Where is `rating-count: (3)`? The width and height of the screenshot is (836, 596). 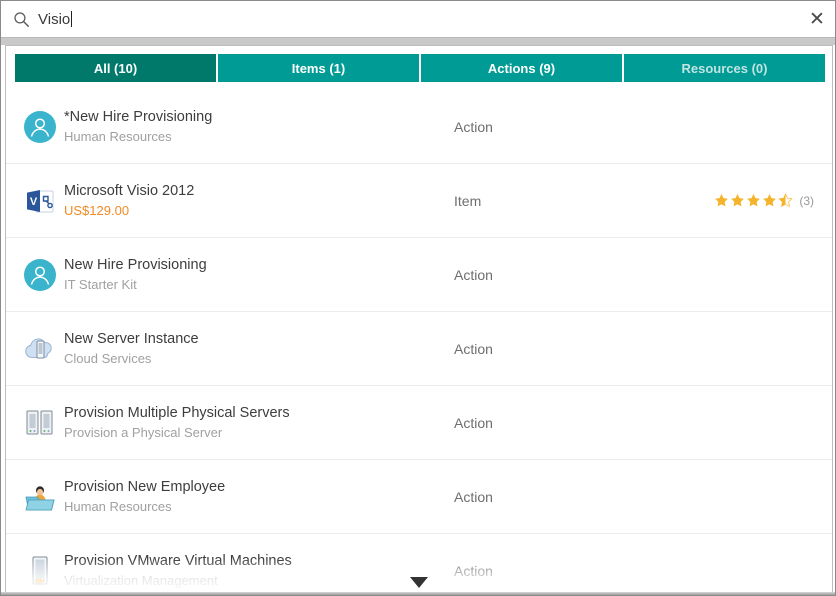 rating-count: (3) is located at coordinates (806, 200).